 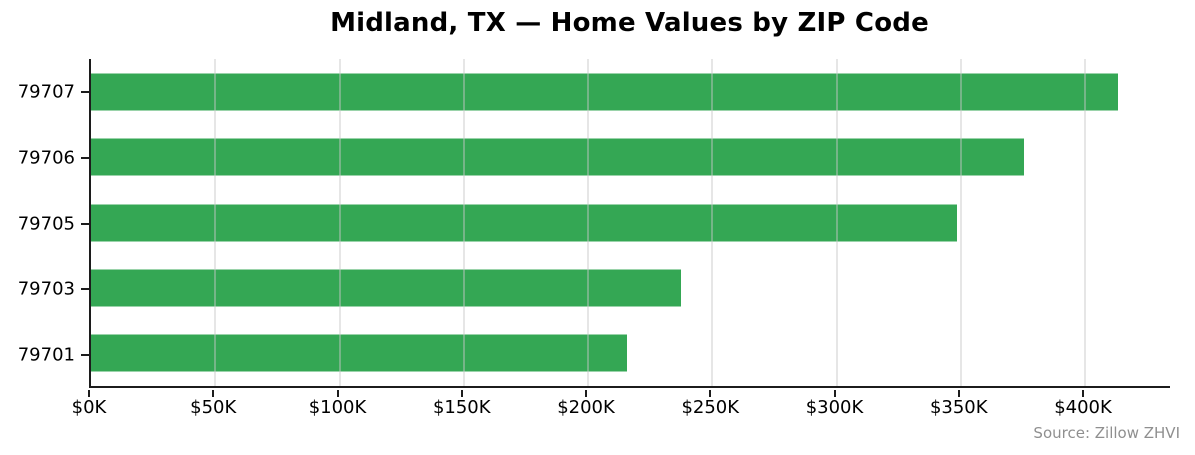 What do you see at coordinates (588, 222) in the screenshot?
I see `gridline-200k` at bounding box center [588, 222].